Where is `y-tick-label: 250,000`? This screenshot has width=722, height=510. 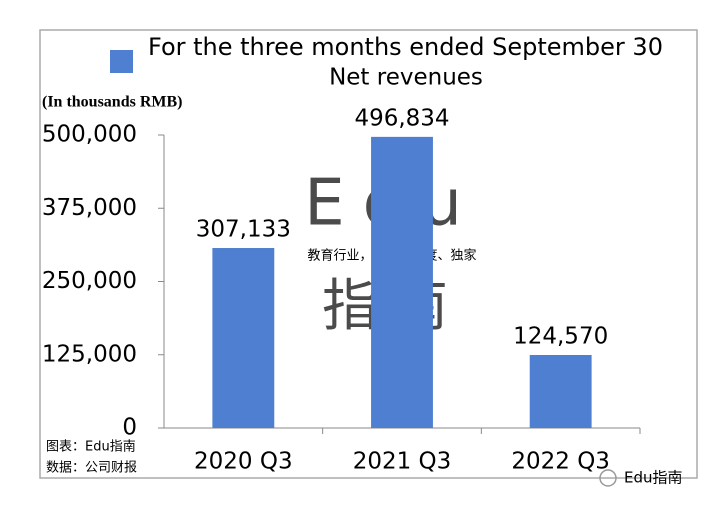
y-tick-label: 250,000 is located at coordinates (89, 281).